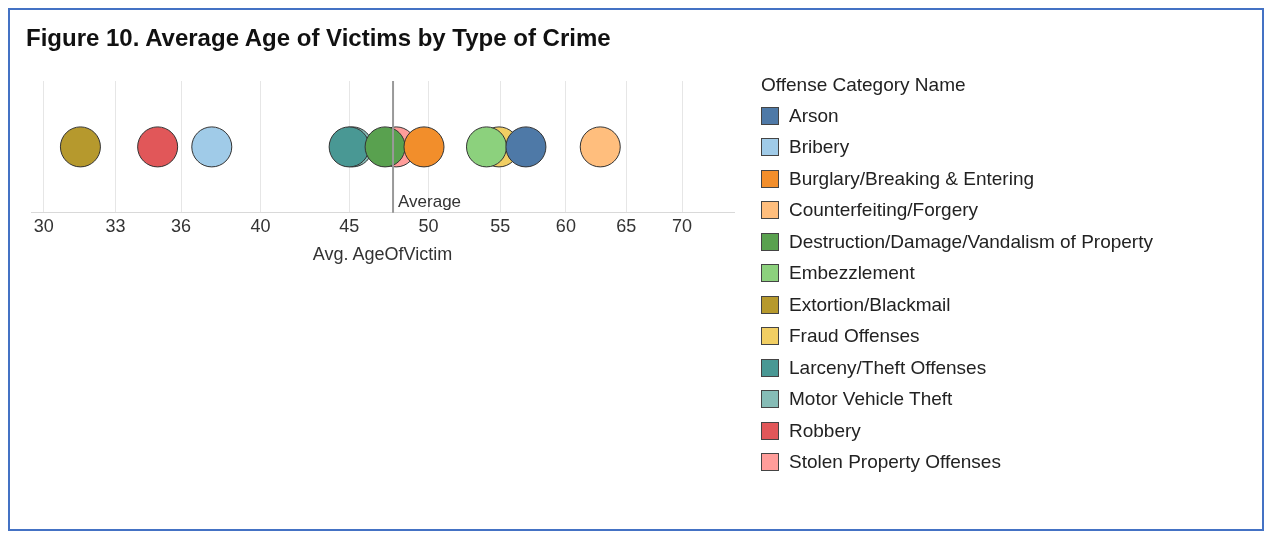 The image size is (1276, 543). Describe the element at coordinates (871, 399) in the screenshot. I see `legend-label: Motor Vehicle Theft` at that location.